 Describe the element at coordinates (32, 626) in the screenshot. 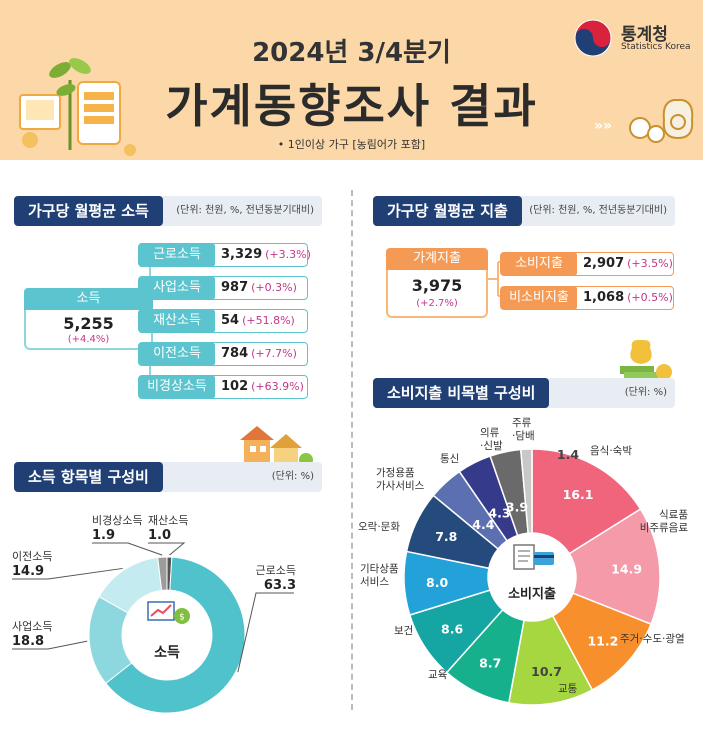

I see `income-category-label: 사업소득` at that location.